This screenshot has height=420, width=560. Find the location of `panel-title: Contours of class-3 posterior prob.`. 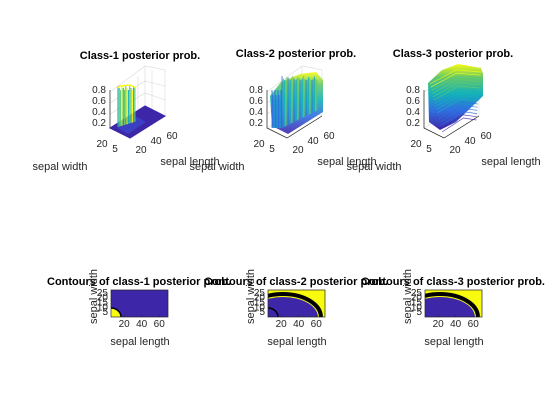

panel-title: Contours of class-3 posterior prob. is located at coordinates (453, 282).